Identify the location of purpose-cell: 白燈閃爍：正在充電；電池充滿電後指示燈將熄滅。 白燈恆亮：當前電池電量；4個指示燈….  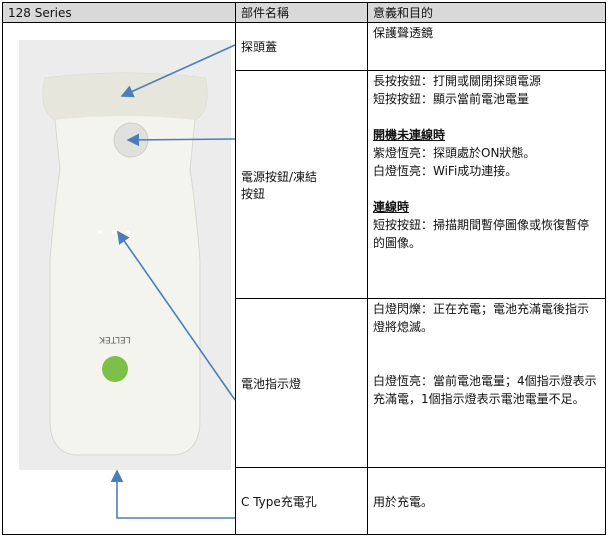
(486, 383).